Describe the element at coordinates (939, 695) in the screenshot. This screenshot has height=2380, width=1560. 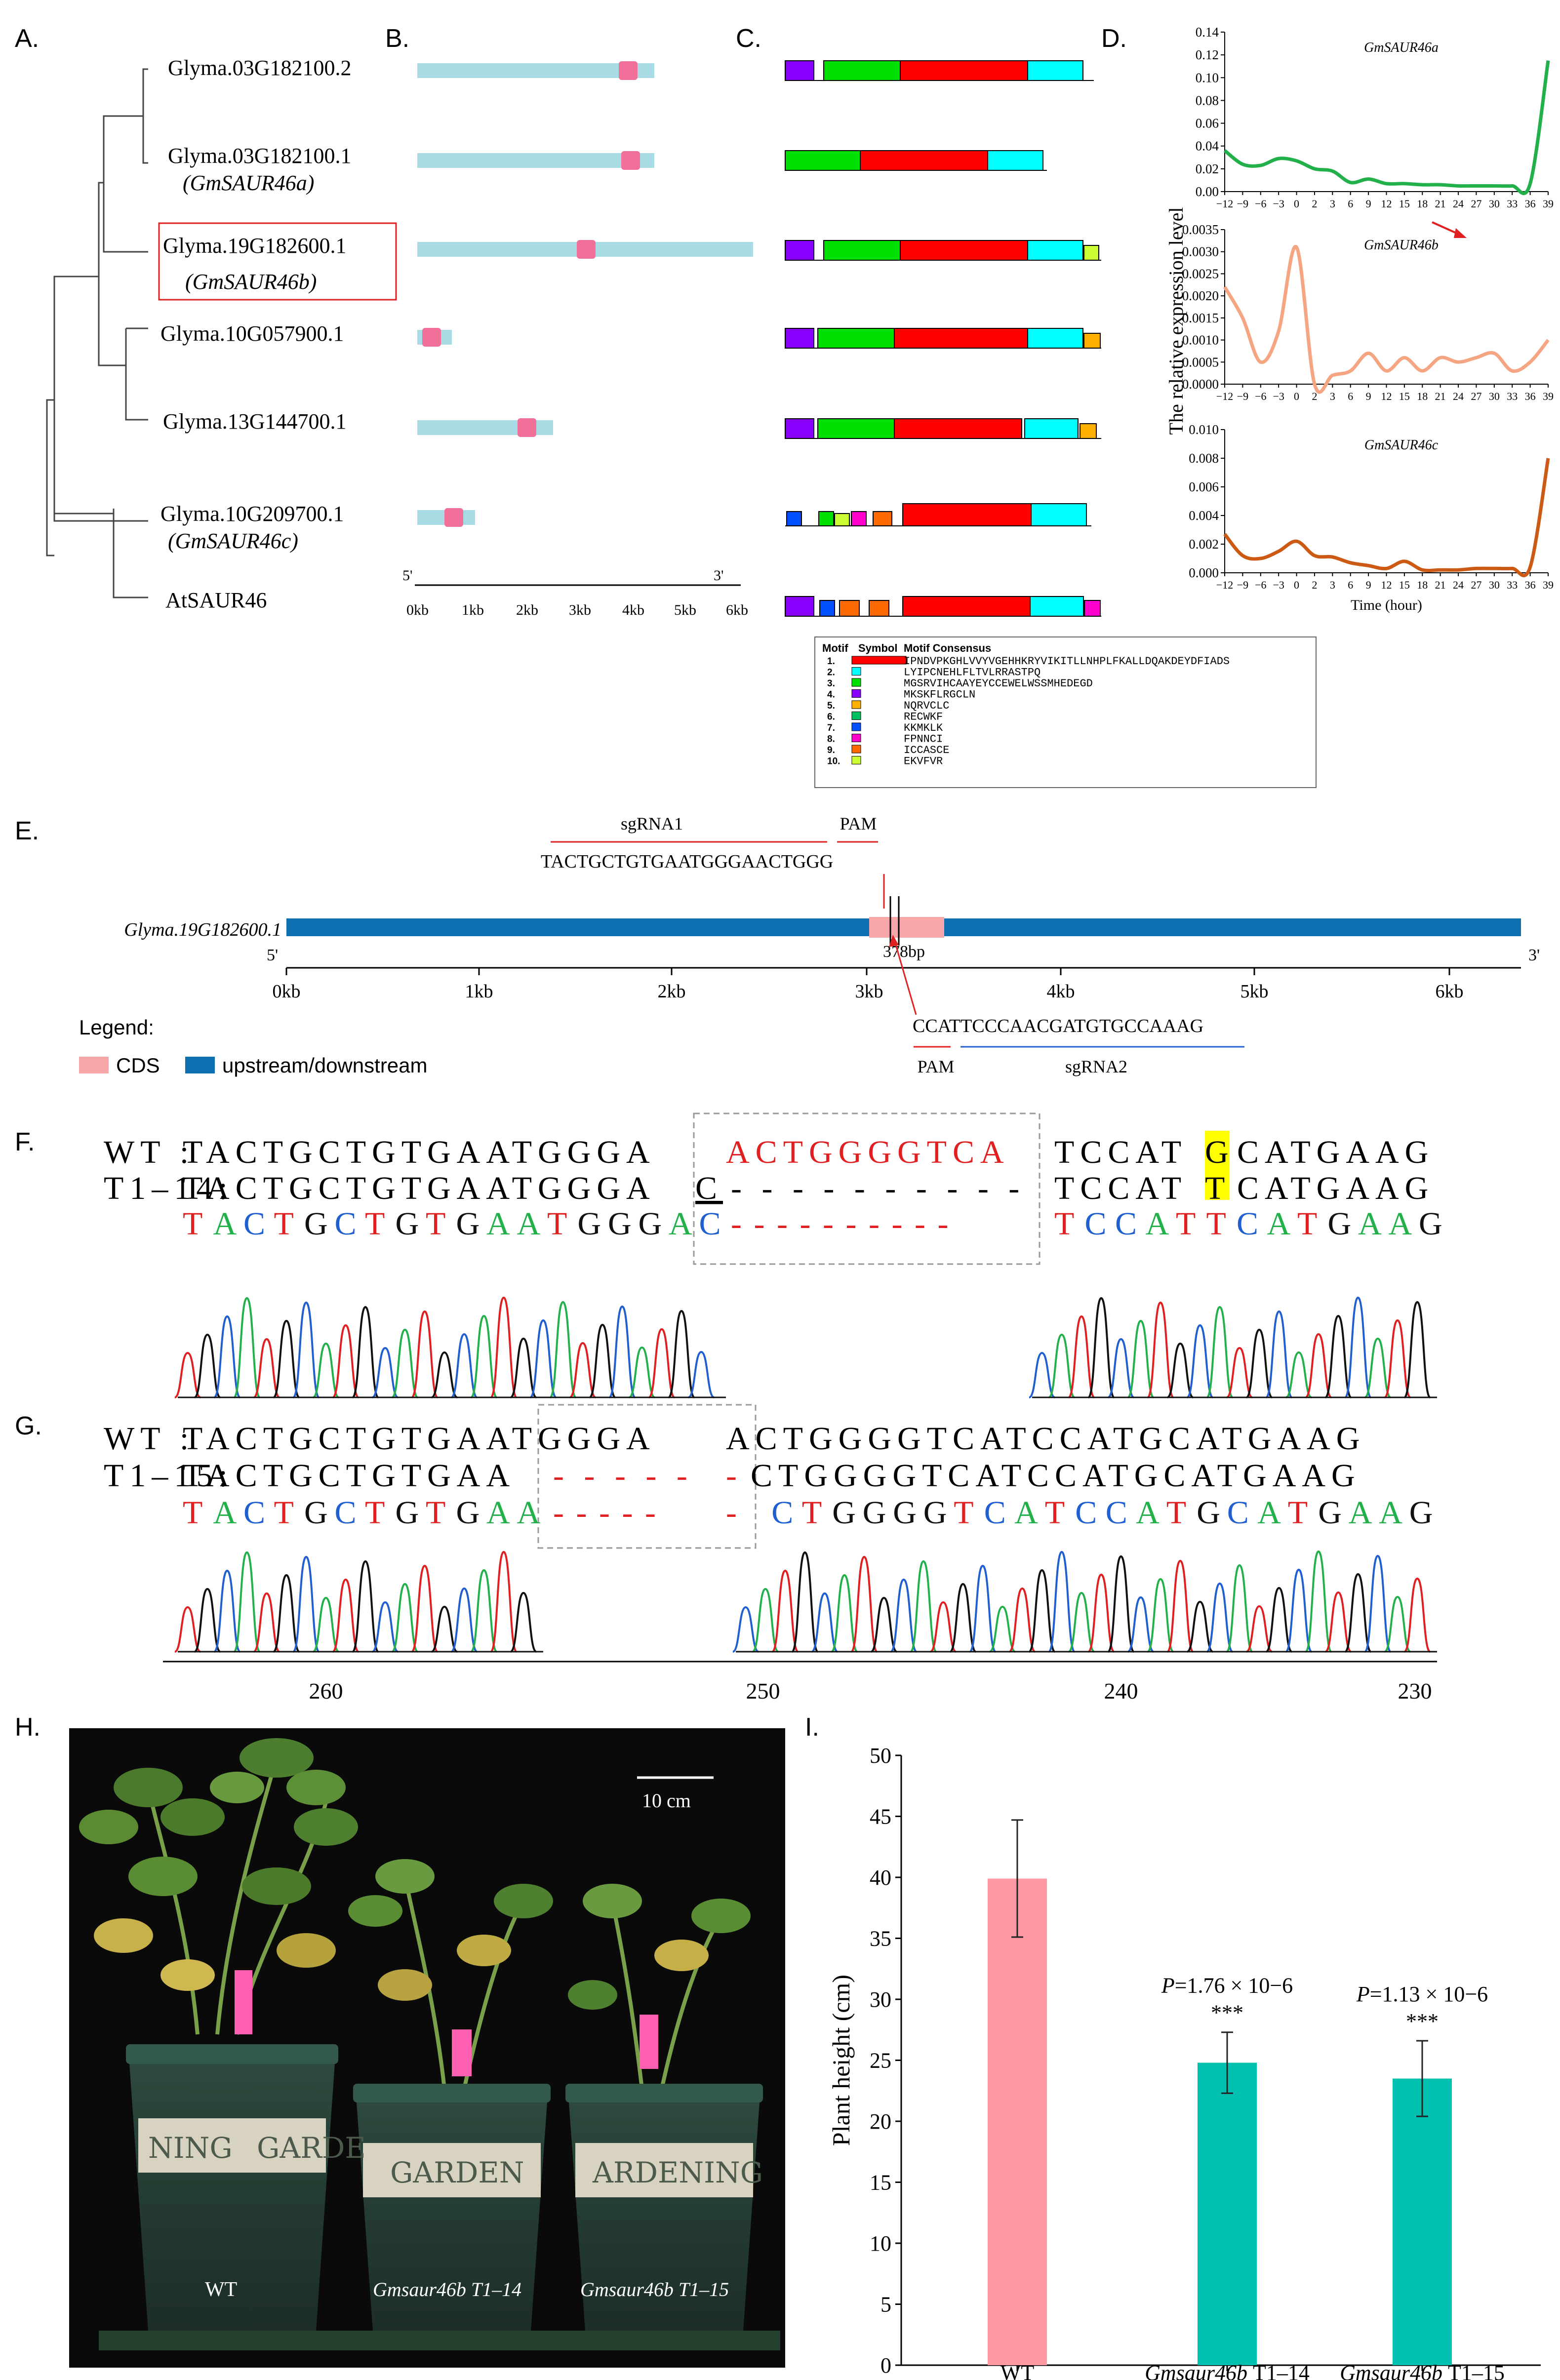
I see `motif-consensus: MKSKFLRGCLN` at that location.